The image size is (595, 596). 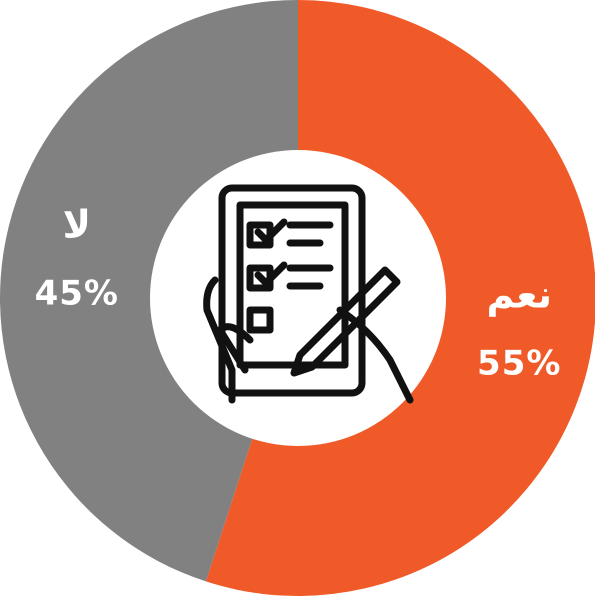 What do you see at coordinates (519, 364) in the screenshot?
I see `slice-value-label: 55%` at bounding box center [519, 364].